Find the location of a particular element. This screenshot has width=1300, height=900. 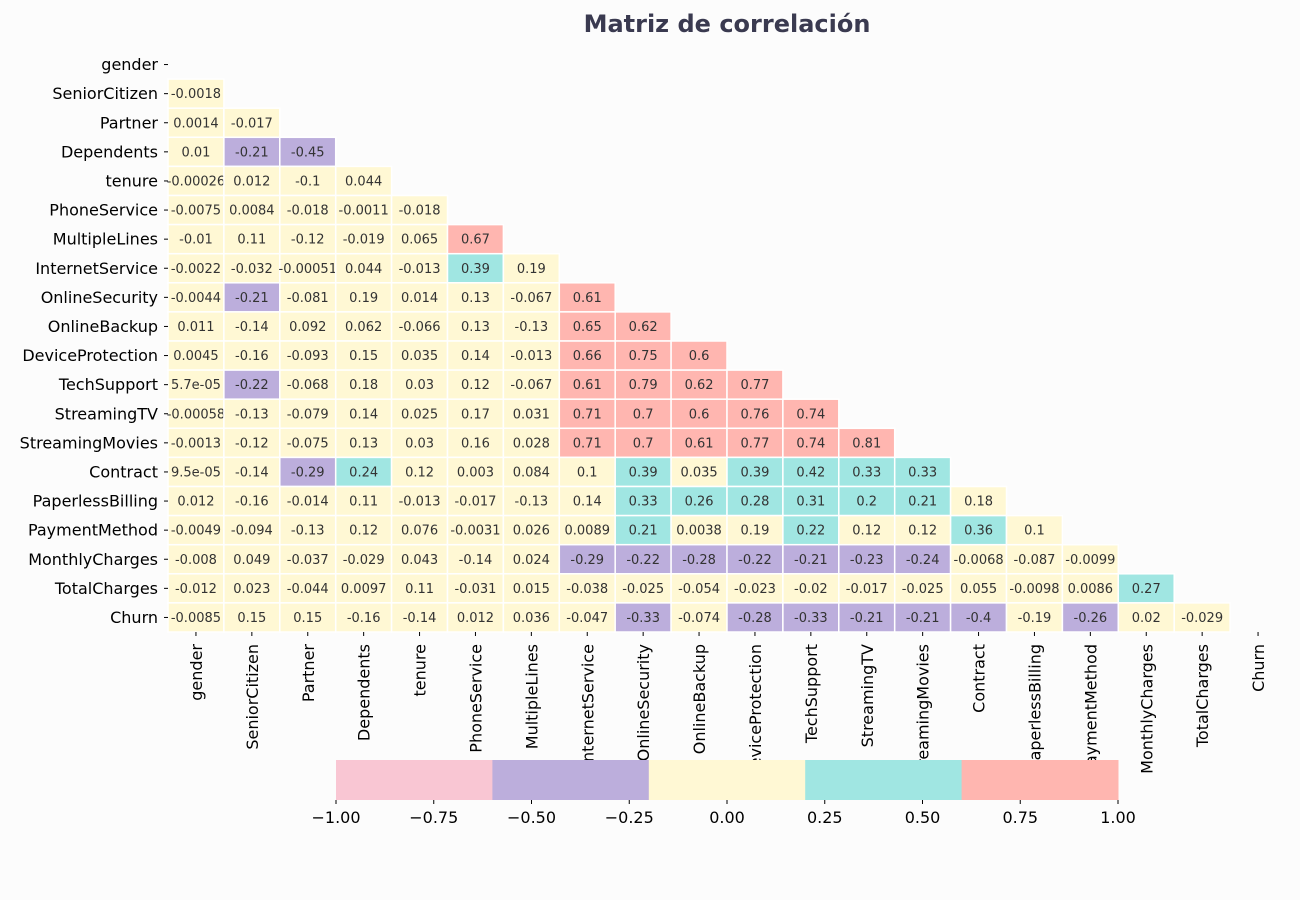

cell-value-label: -0.037 is located at coordinates (308, 560).